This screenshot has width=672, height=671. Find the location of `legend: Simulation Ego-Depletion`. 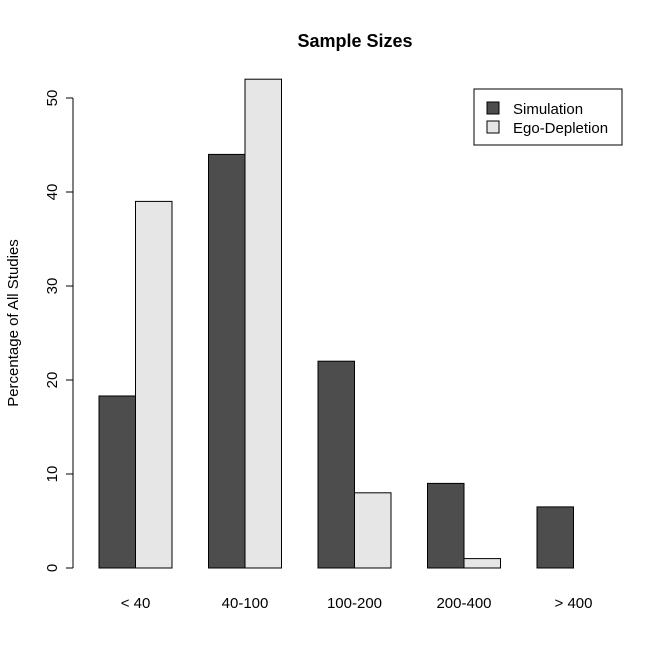

legend: Simulation Ego-Depletion is located at coordinates (548, 117).